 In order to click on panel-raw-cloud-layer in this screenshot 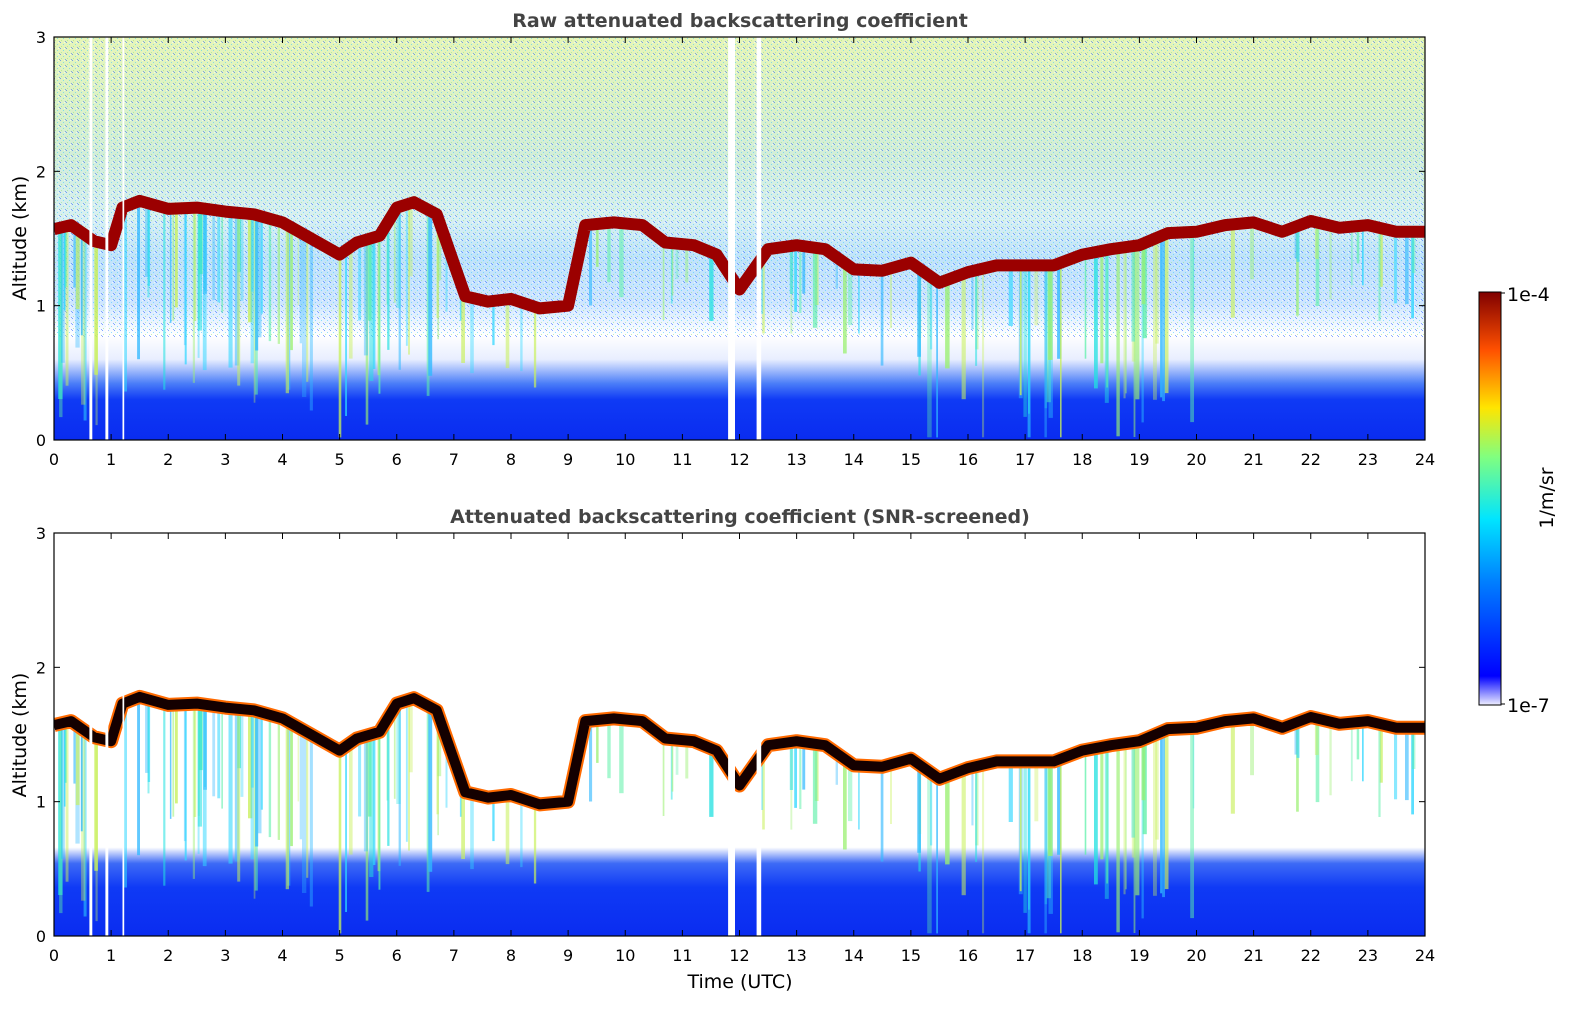, I will do `click(739, 254)`.